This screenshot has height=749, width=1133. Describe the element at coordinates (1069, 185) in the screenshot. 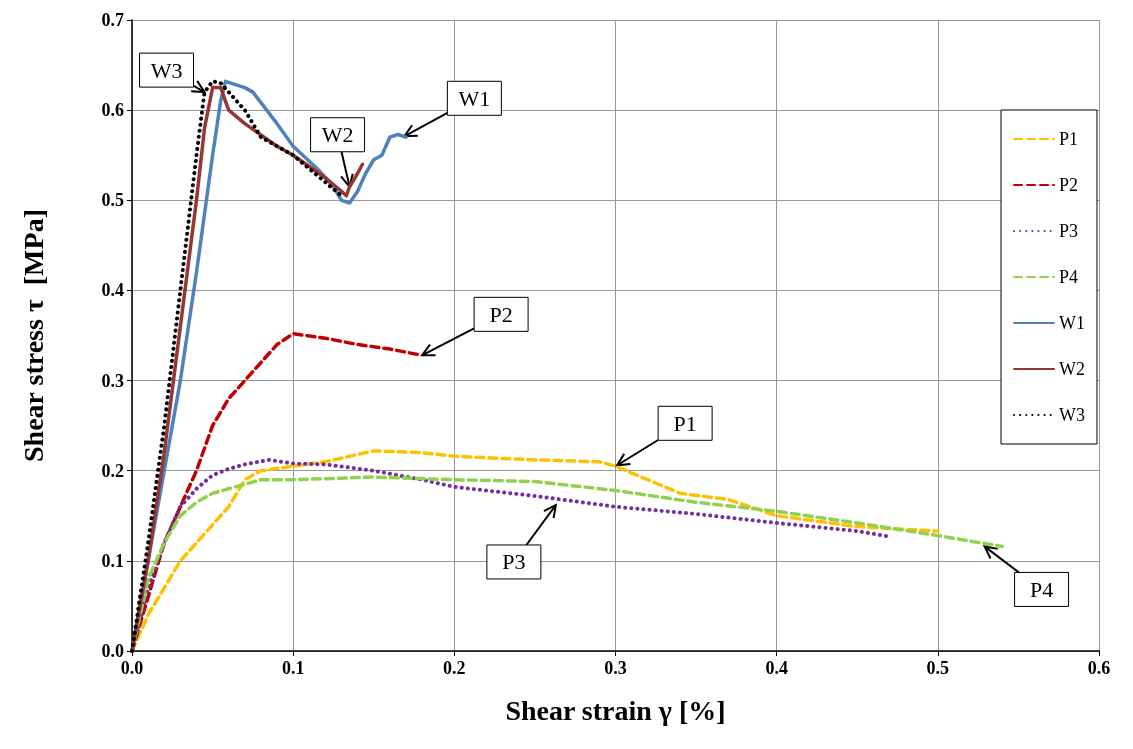

I see `legend-label: P2` at that location.